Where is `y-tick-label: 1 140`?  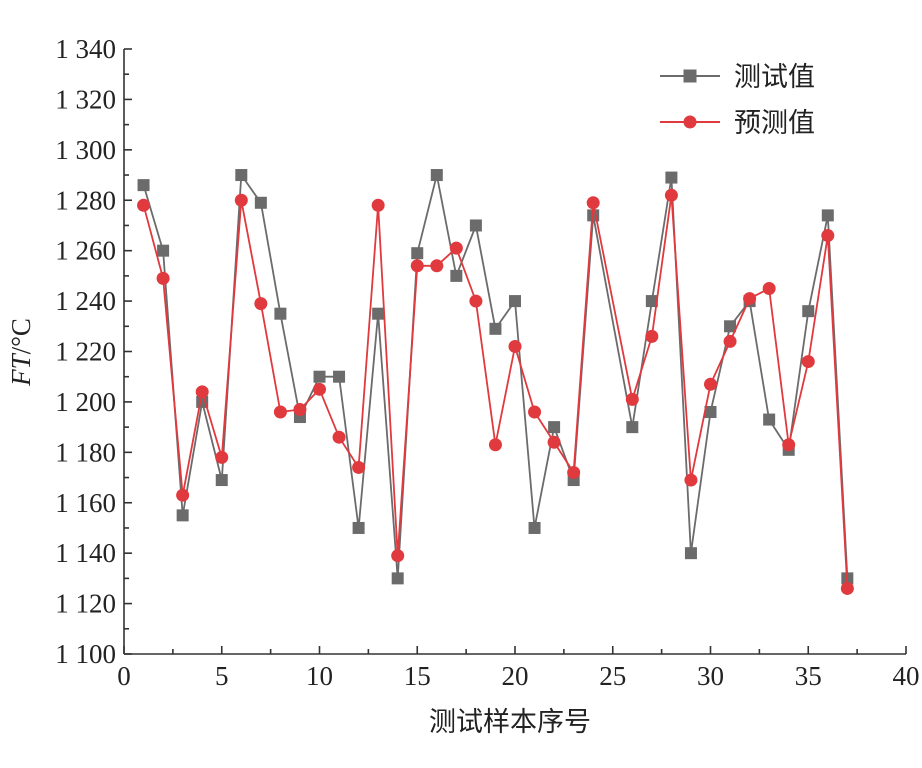 y-tick-label: 1 140 is located at coordinates (85, 553).